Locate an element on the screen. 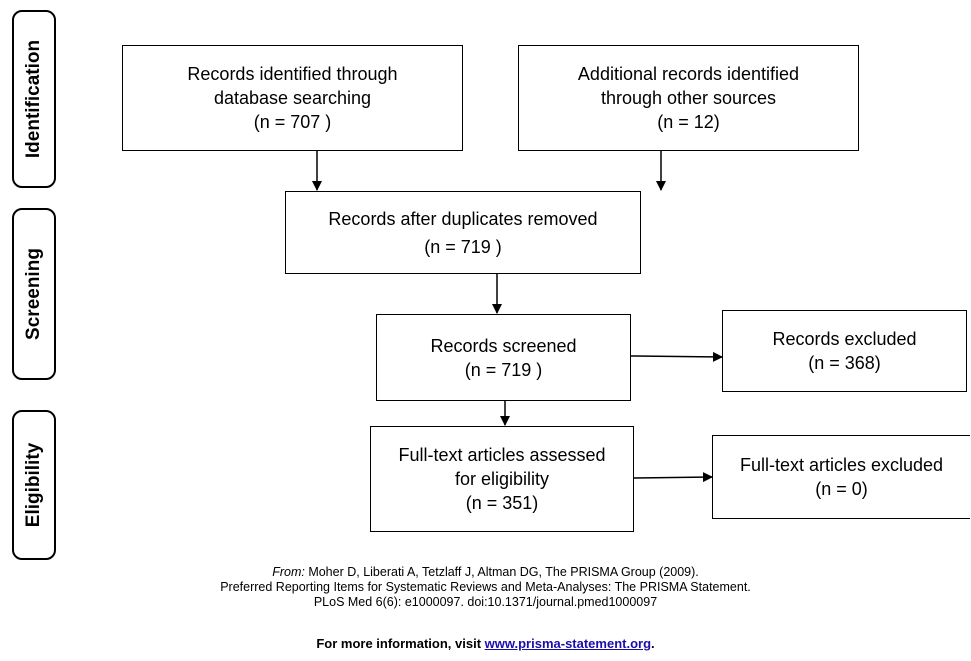 This screenshot has height=661, width=971. more-info-prefix: For more information, visit is located at coordinates (400, 643).